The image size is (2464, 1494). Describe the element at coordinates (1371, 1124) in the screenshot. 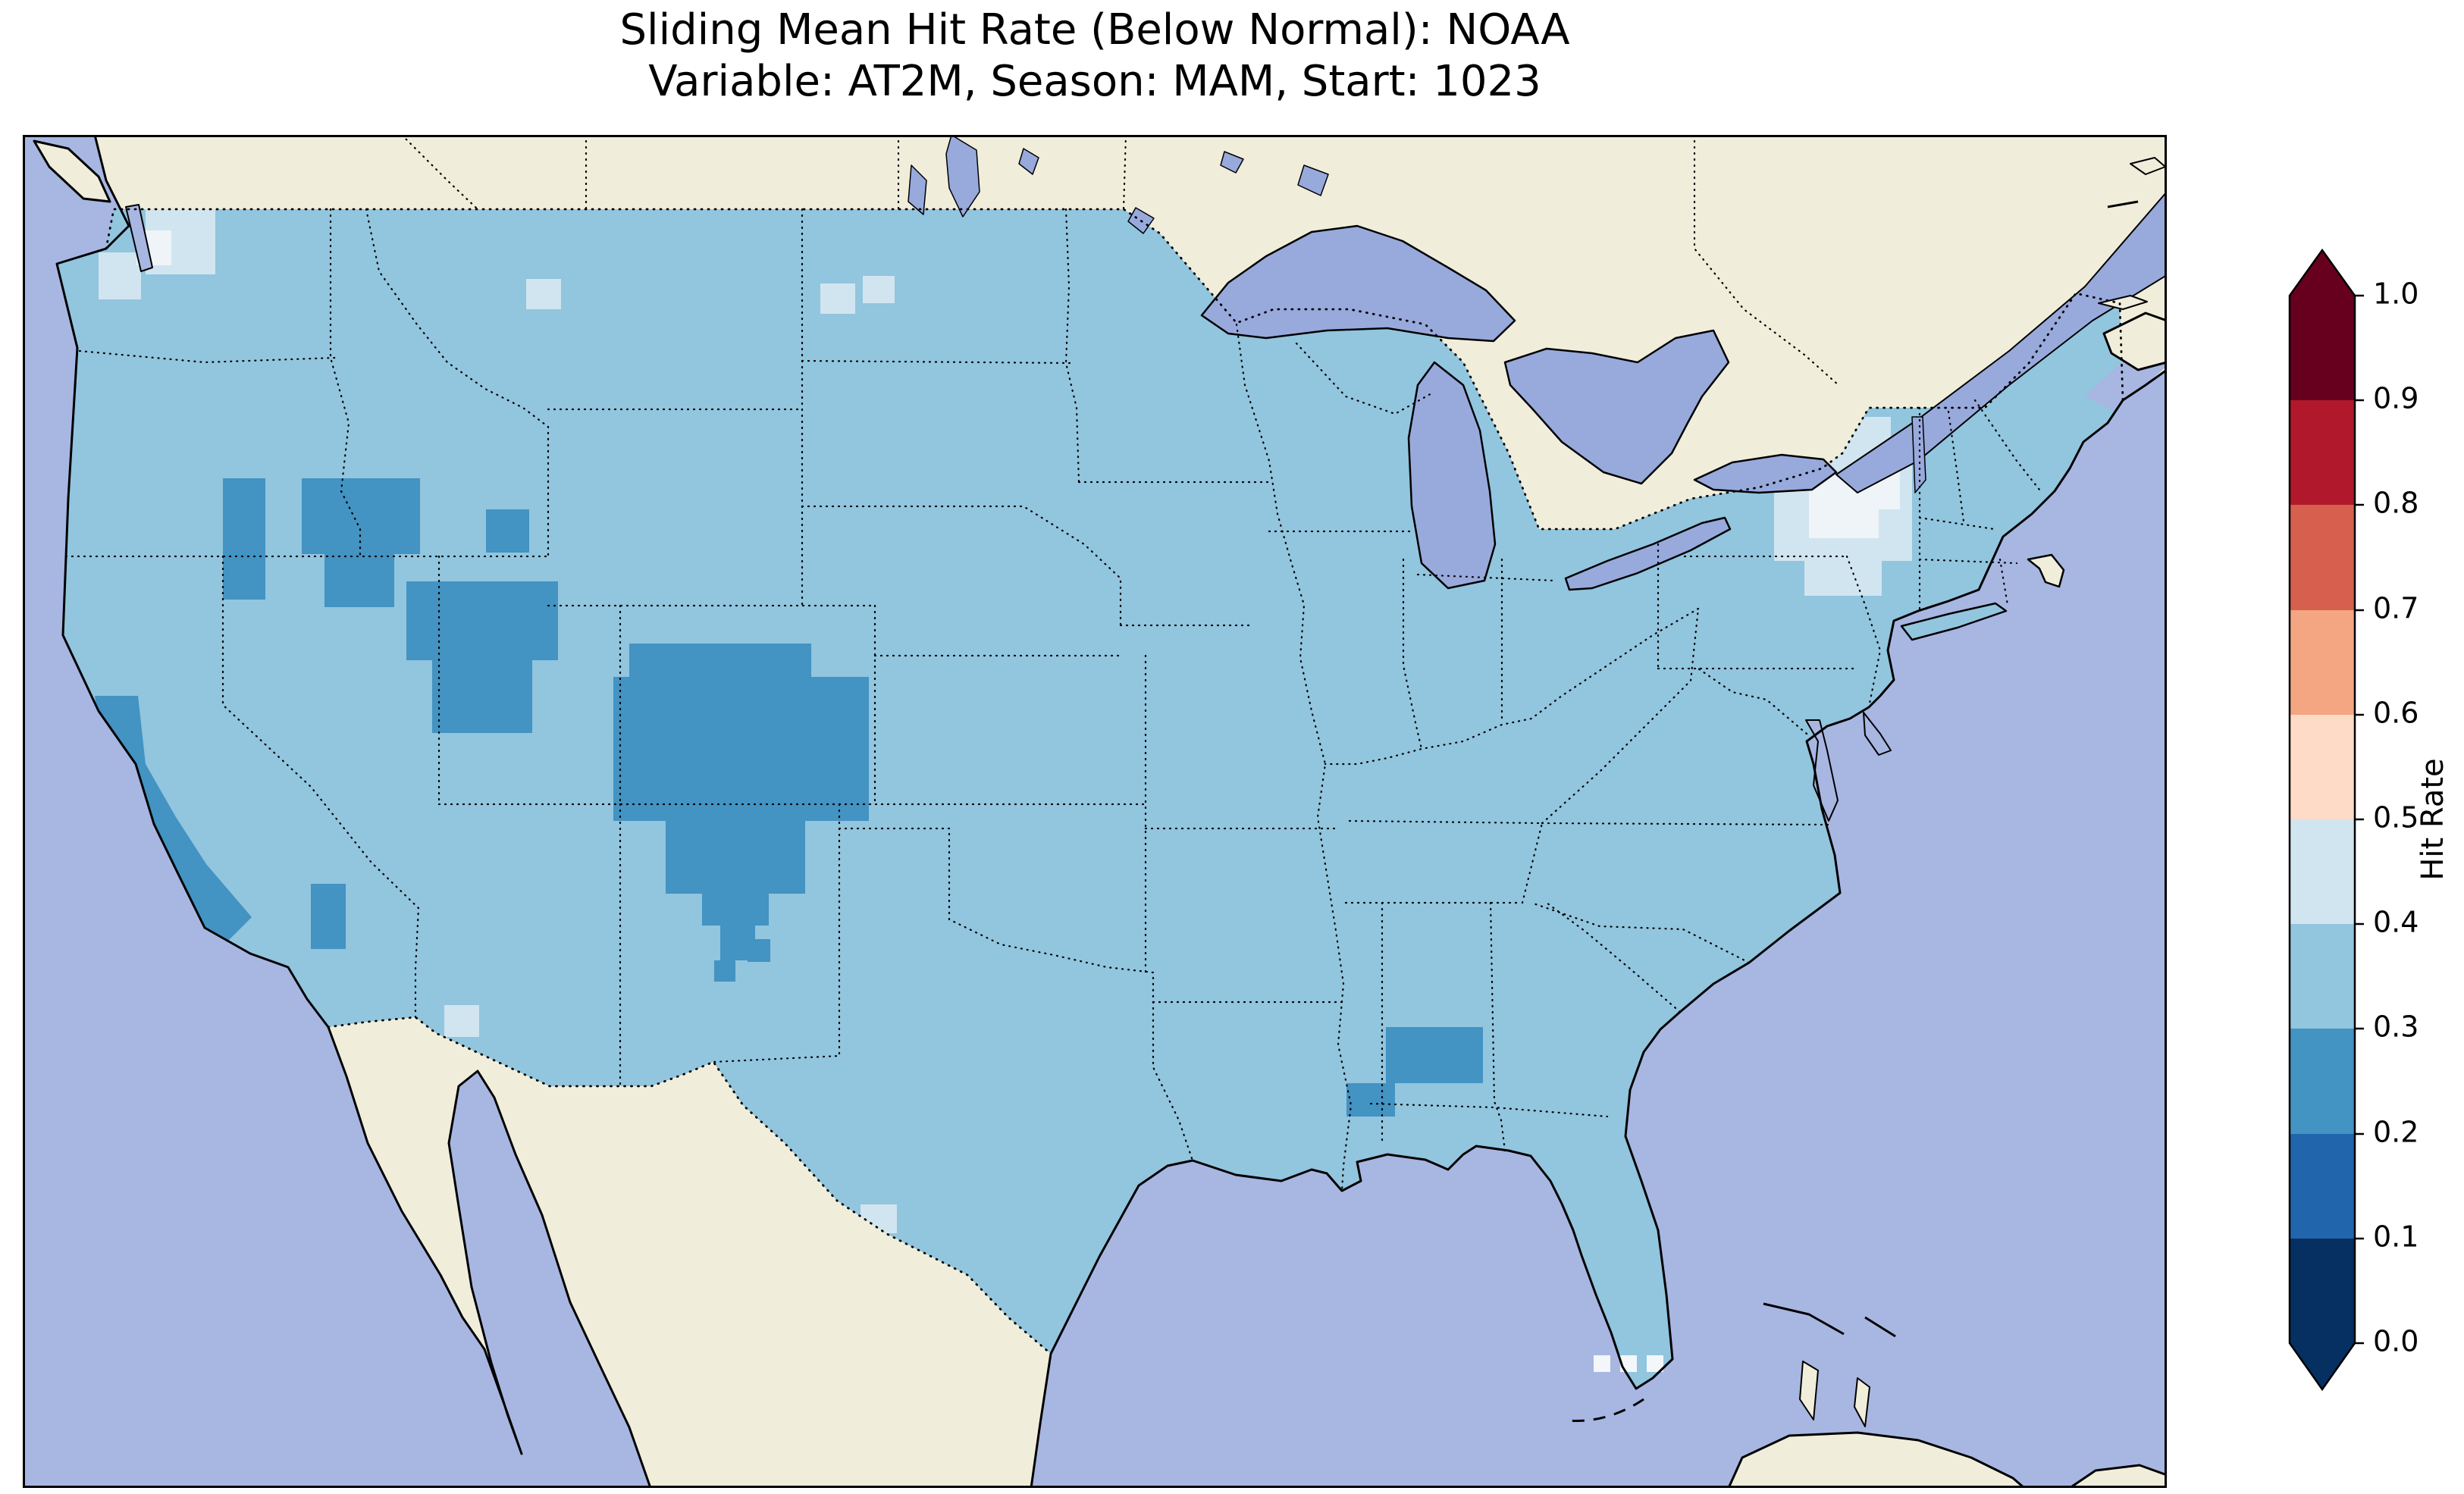

I see `low-bin-patch-alabama-georgia` at that location.